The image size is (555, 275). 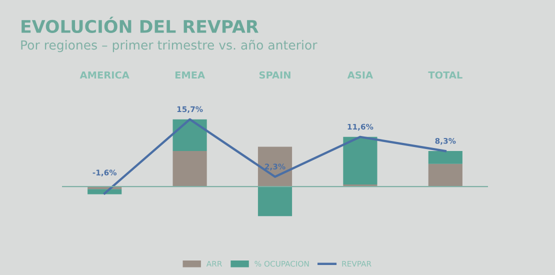 What do you see at coordinates (190, 75) in the screenshot?
I see `x-tick-label: EMEA` at bounding box center [190, 75].